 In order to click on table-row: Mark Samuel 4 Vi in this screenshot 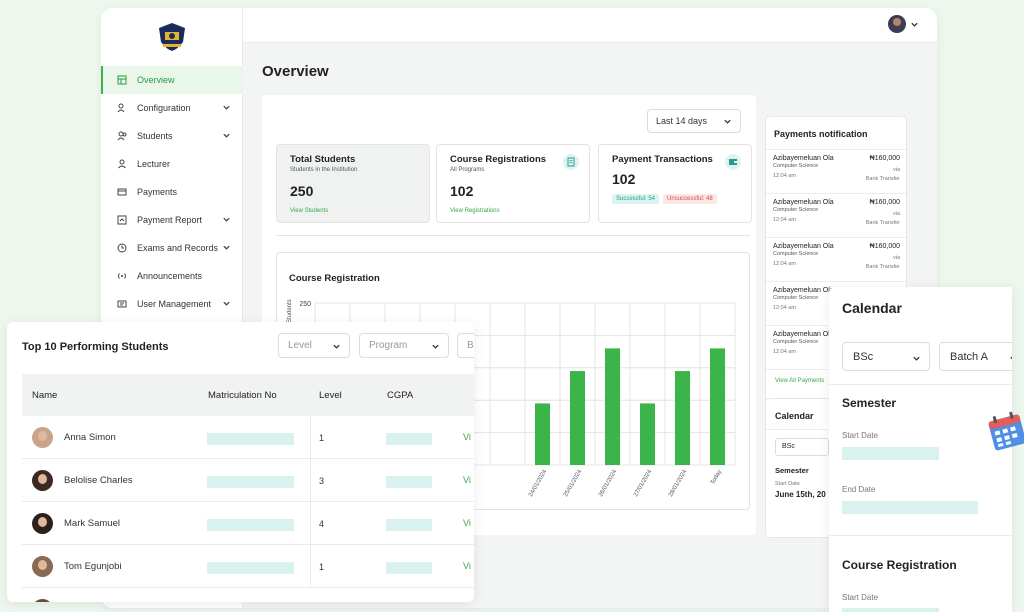, I will do `click(248, 523)`.